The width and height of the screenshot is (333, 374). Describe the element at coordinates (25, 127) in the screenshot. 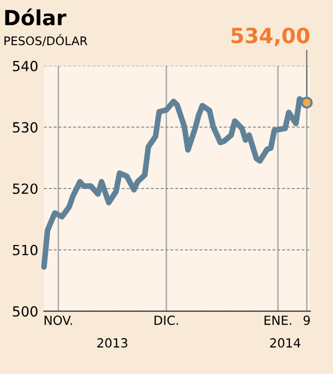

I see `y-tick-label: 530` at that location.